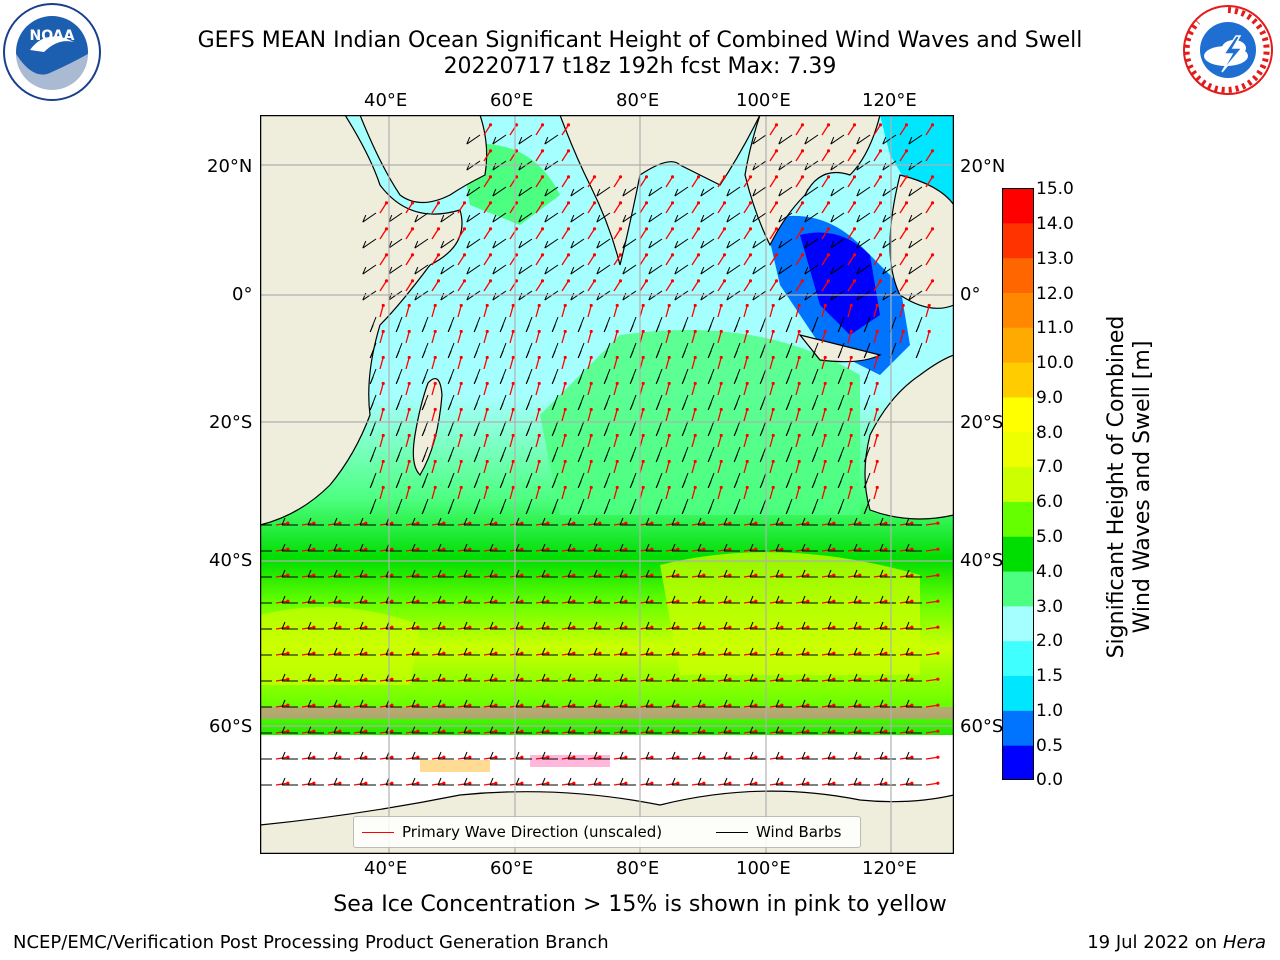  Describe the element at coordinates (1055, 189) in the screenshot. I see `cb-tick: 15.0` at that location.